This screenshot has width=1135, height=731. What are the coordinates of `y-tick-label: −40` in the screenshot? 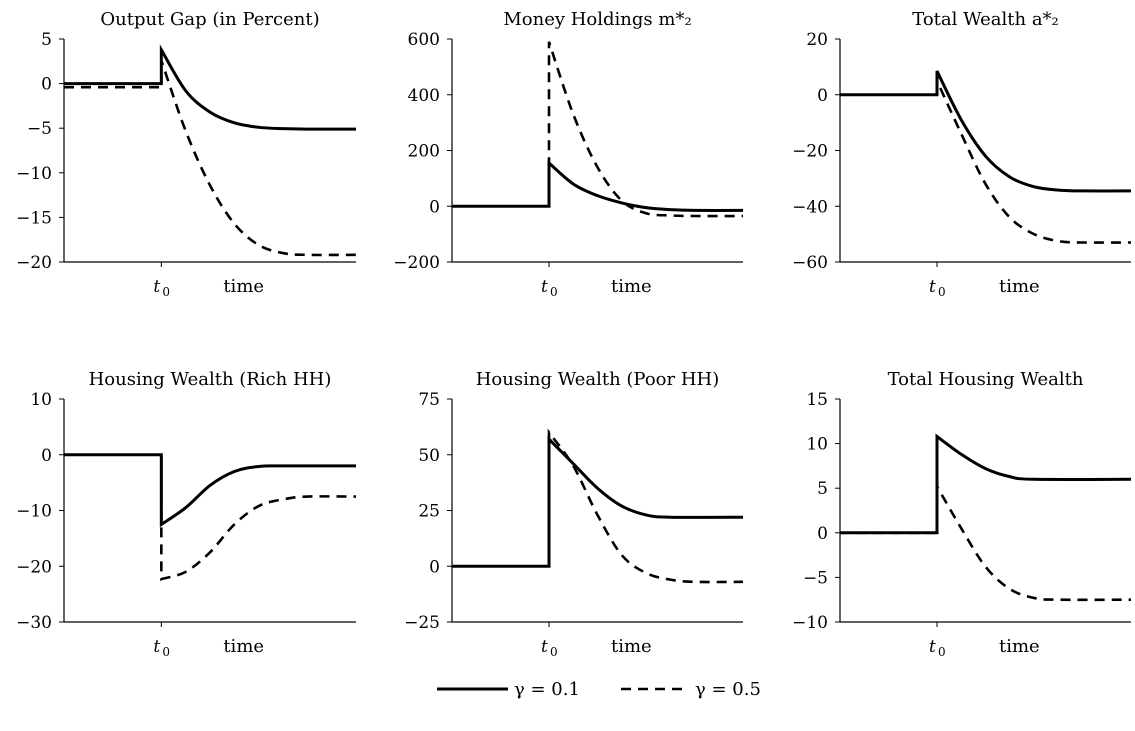 It's located at (810, 207).